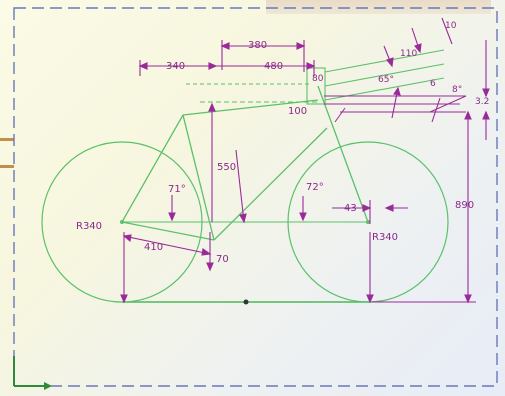  What do you see at coordinates (482, 102) in the screenshot?
I see `dim-3-2: 3.2` at bounding box center [482, 102].